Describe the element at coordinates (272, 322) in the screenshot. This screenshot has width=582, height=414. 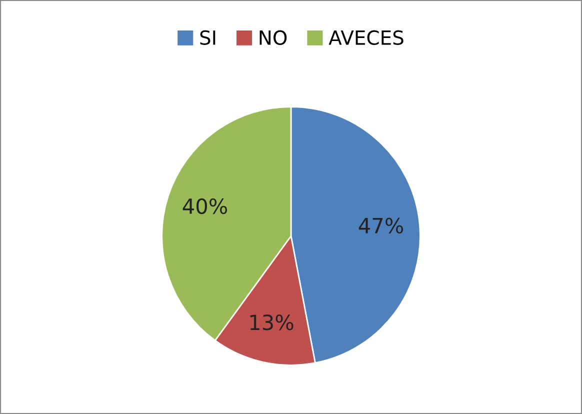
I see `data-label: 13%` at that location.